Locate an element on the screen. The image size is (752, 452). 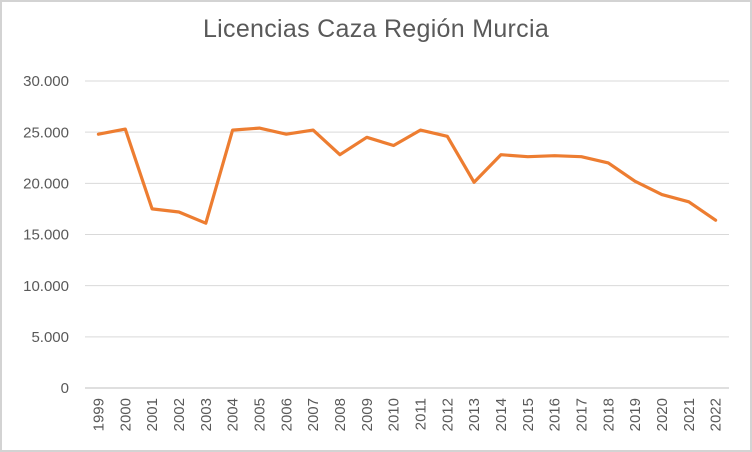
x-axis-tick-label: 2016 is located at coordinates (555, 414).